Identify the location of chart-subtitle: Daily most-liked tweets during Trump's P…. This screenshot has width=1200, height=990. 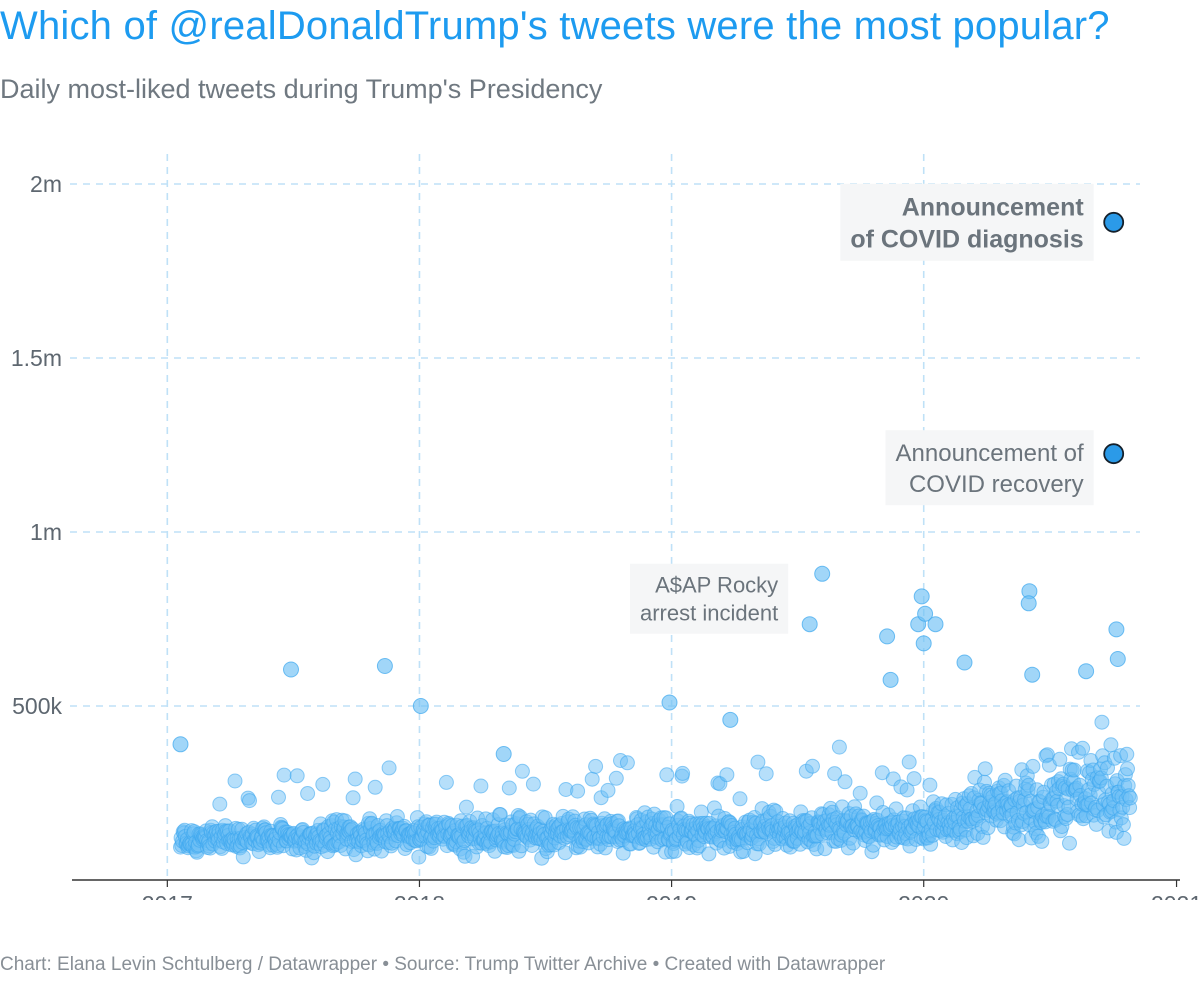
(301, 89).